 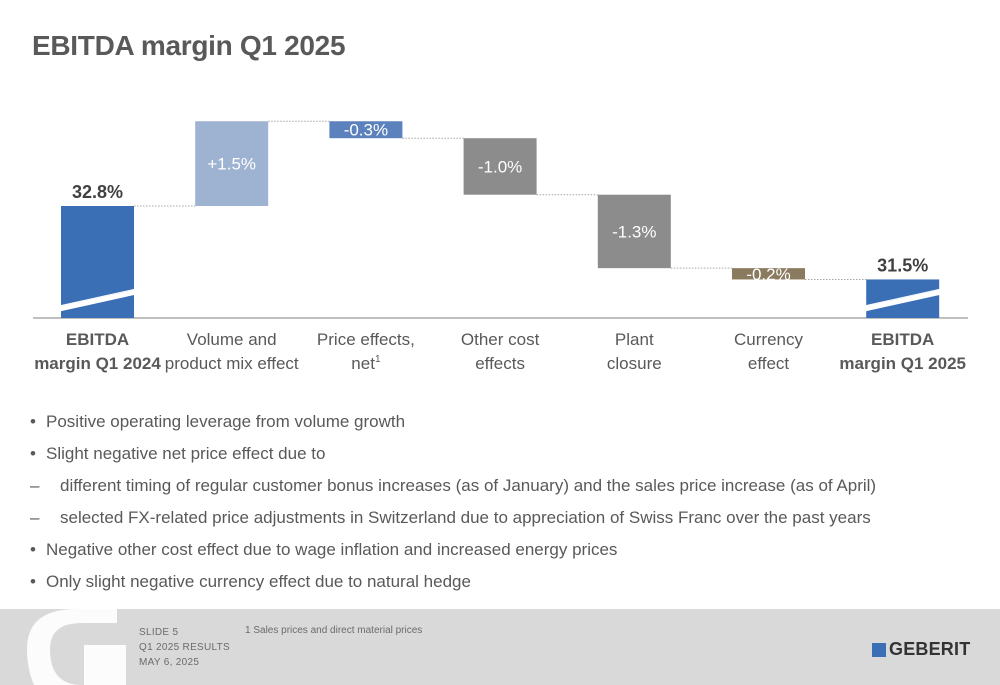 I want to click on geberit-logo: GEBERIT, so click(x=921, y=649).